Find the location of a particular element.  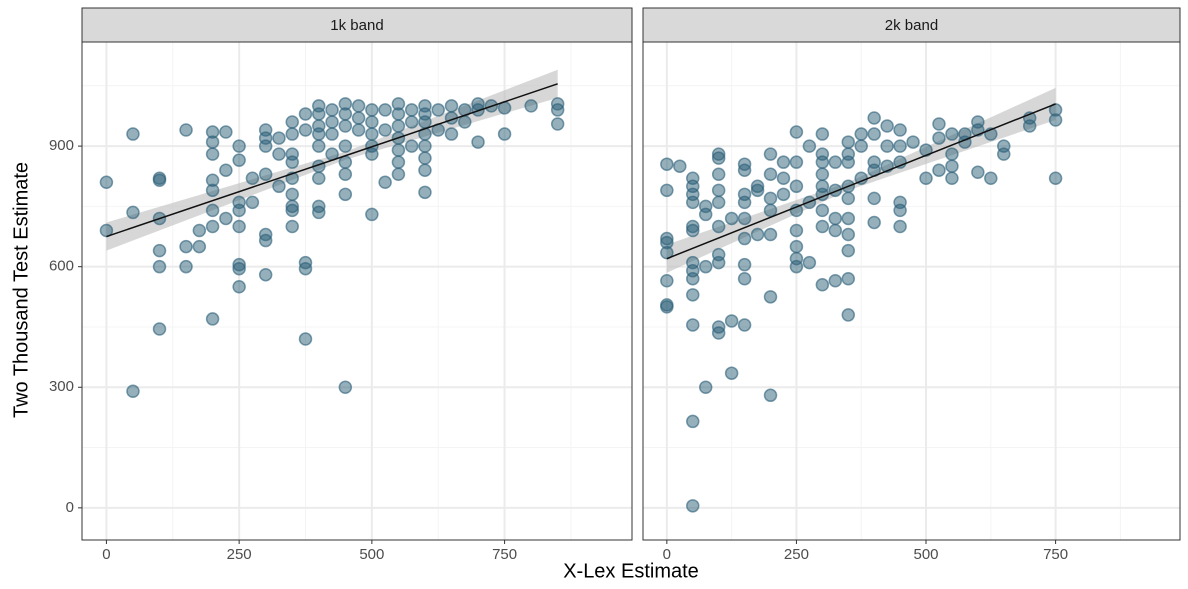

fit-line is located at coordinates (332, 160).